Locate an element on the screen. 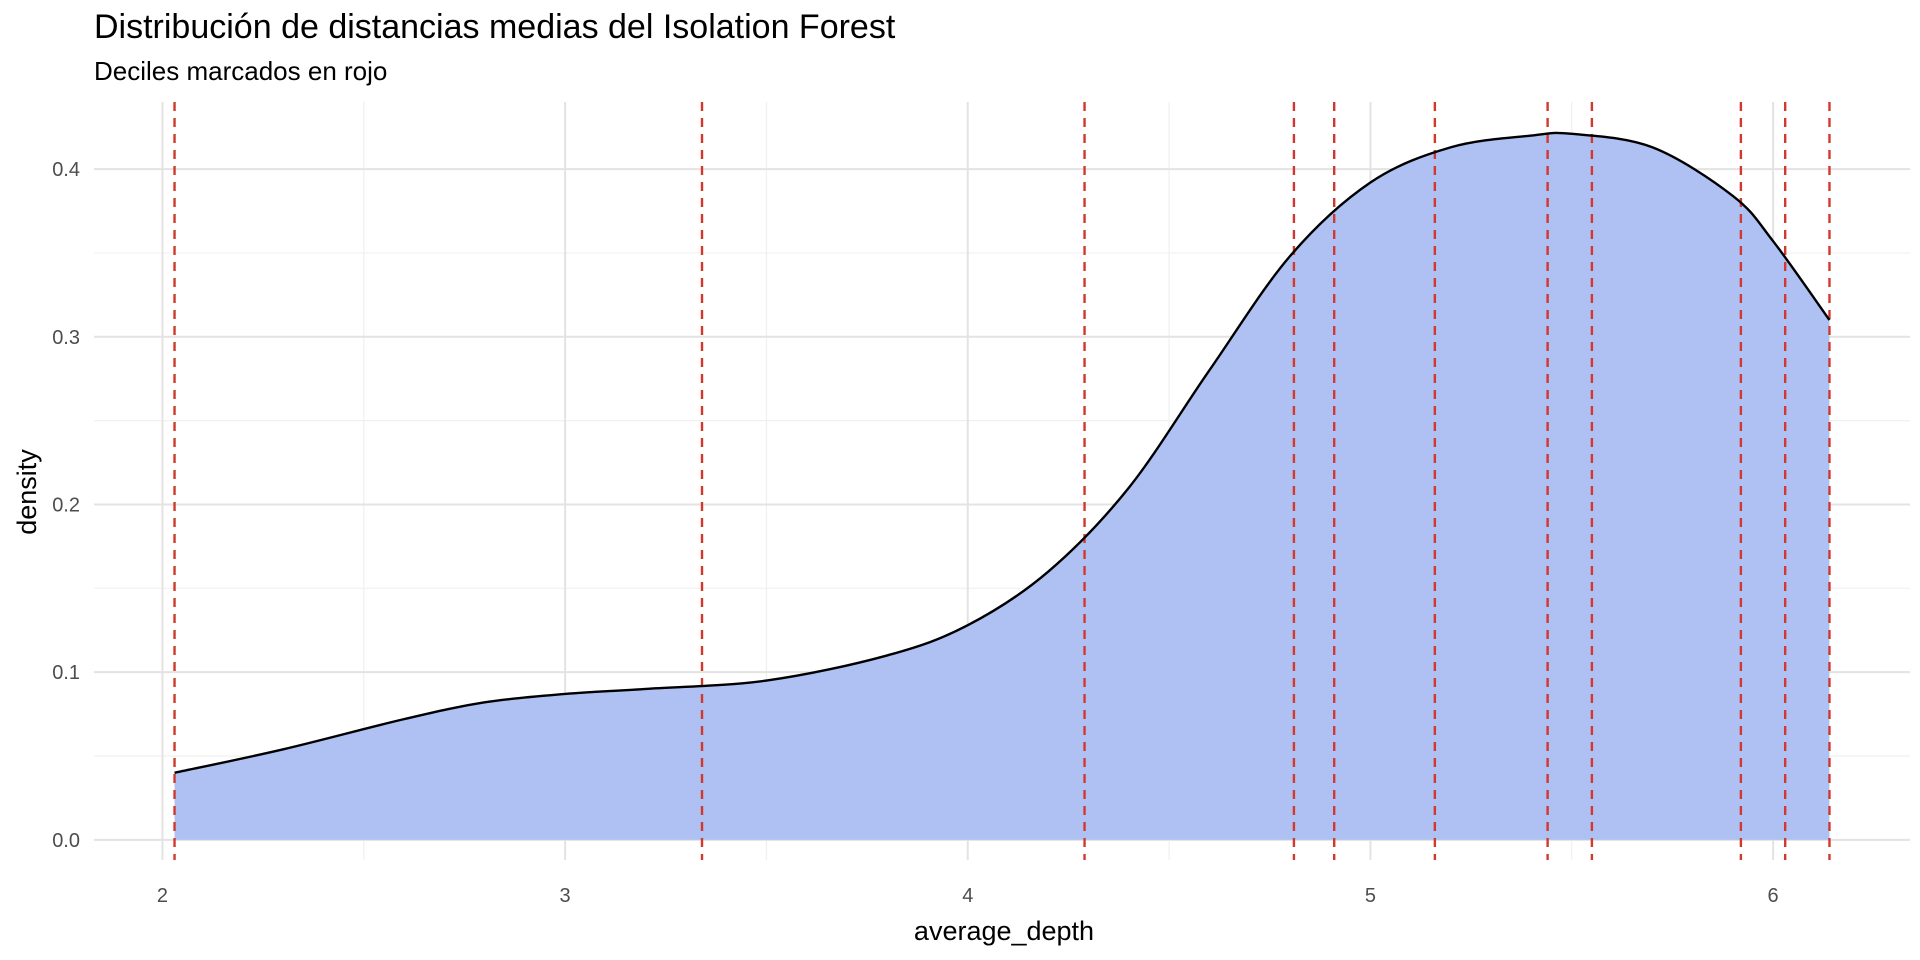  y-tick-label: 0.3 is located at coordinates (66, 338).